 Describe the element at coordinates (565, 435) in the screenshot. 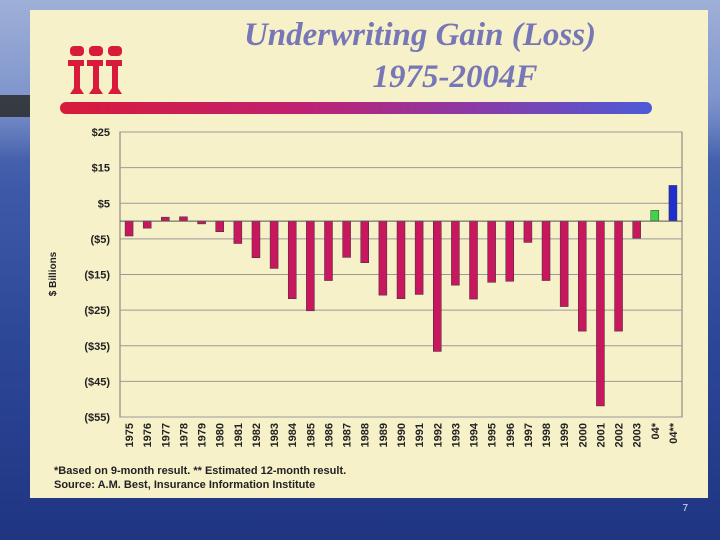

I see `x-tick-label: 1999` at that location.